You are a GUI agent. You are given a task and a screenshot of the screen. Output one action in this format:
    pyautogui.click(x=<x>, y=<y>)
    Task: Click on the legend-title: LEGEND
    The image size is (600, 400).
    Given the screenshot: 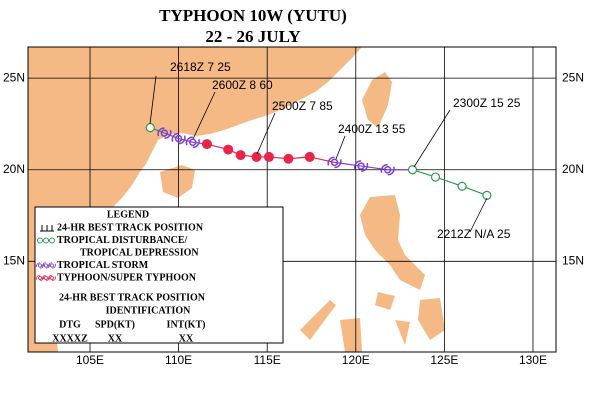 What is the action you would take?
    pyautogui.click(x=128, y=214)
    